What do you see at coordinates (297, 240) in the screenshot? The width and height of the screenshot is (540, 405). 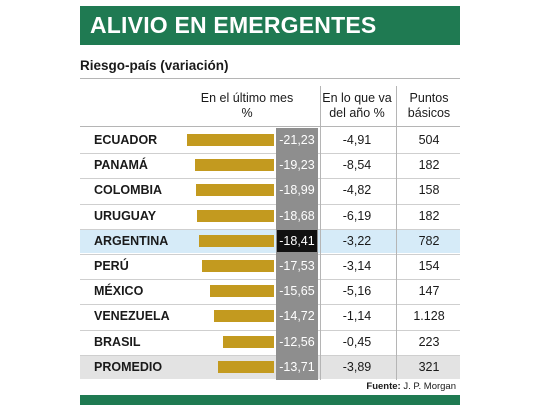 I see `month-value: -18,41` at bounding box center [297, 240].